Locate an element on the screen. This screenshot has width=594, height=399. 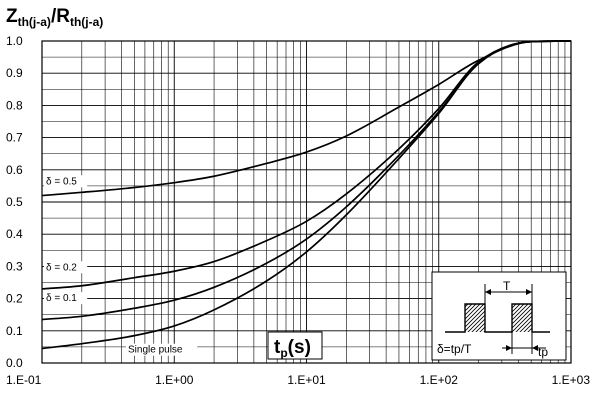
tp-arrow-left is located at coordinates (509, 348).